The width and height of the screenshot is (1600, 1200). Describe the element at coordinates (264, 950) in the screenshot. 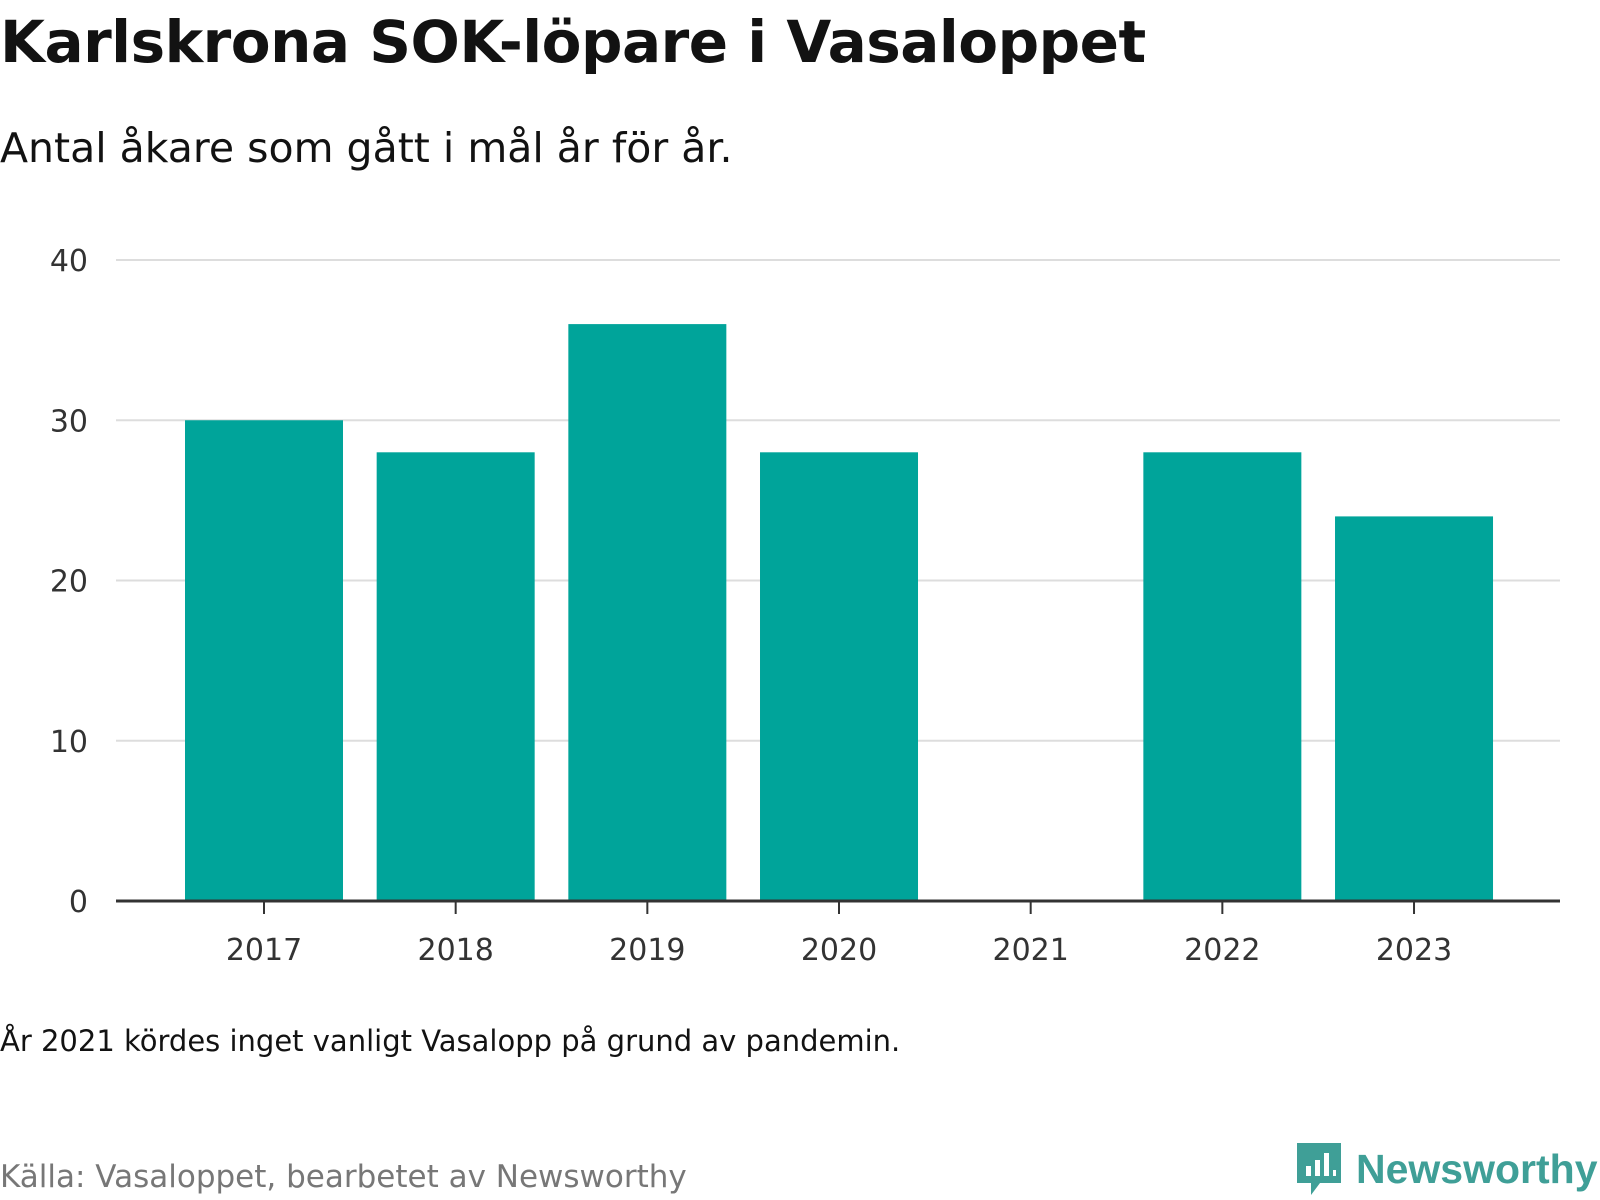

I see `x-tick-label: 2017` at that location.